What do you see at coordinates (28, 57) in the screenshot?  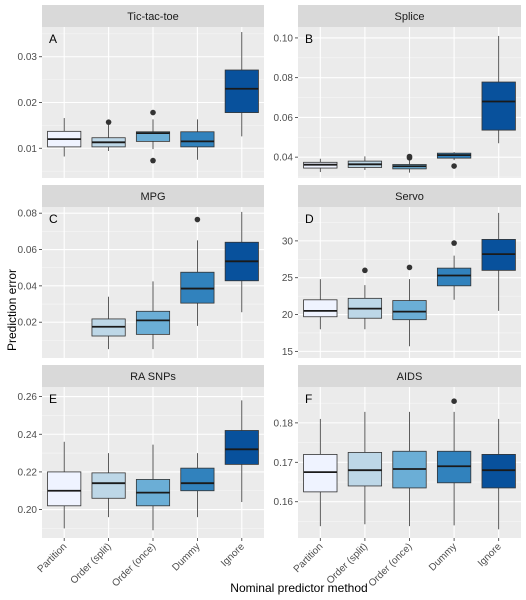 I see `y-tick-label: 0.03` at bounding box center [28, 57].